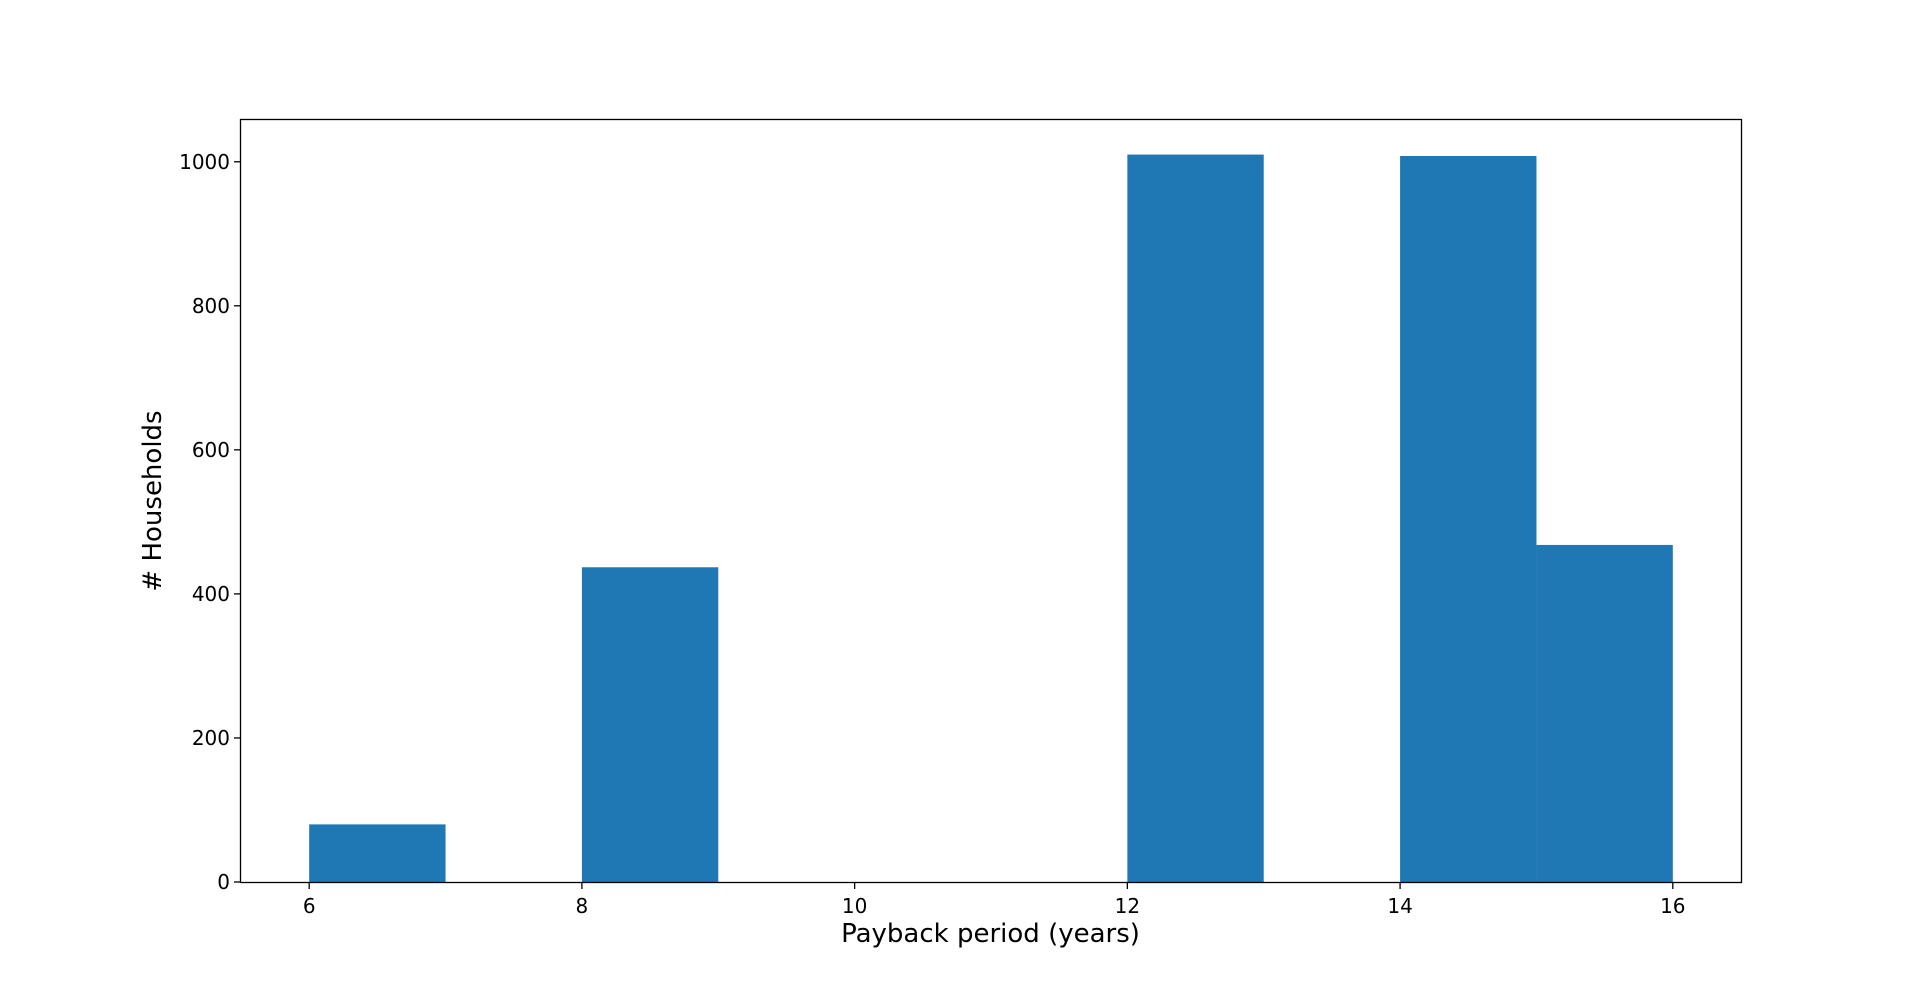 The width and height of the screenshot is (1920, 987). Describe the element at coordinates (309, 906) in the screenshot. I see `x-tick-label: 6` at that location.